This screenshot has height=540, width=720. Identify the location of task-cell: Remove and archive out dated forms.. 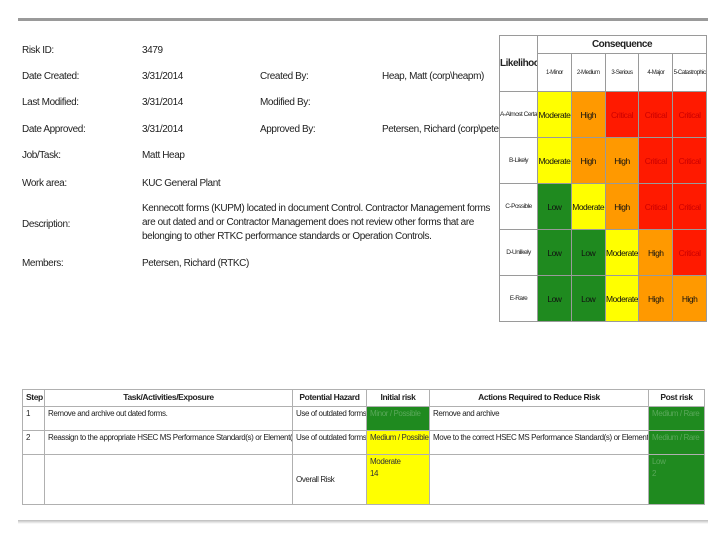
(168, 418).